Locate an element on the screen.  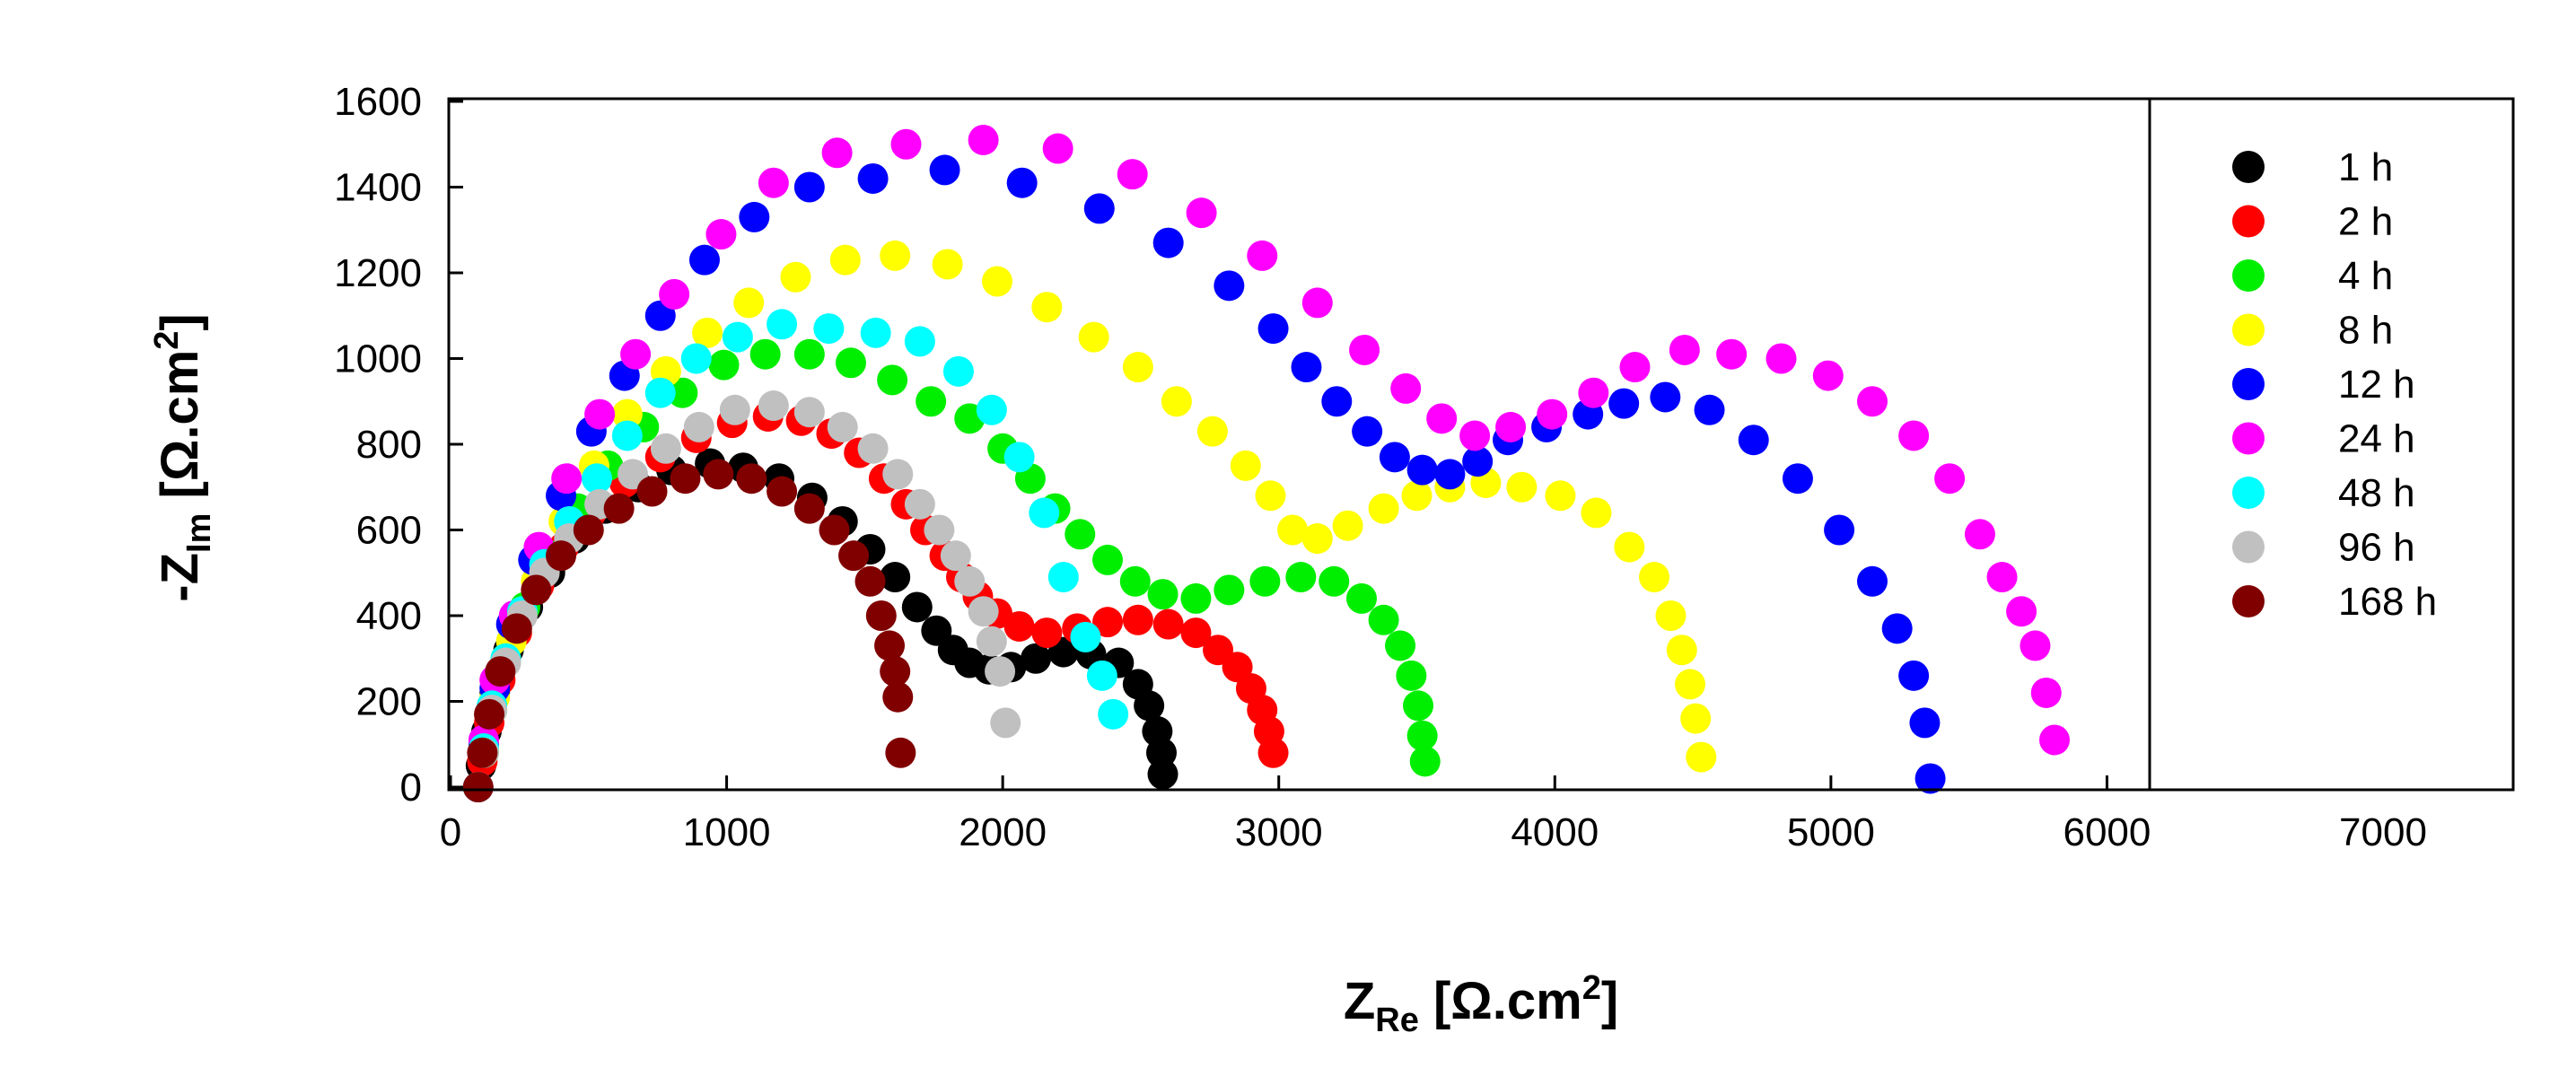
x-tick-label: 0 is located at coordinates (450, 832).